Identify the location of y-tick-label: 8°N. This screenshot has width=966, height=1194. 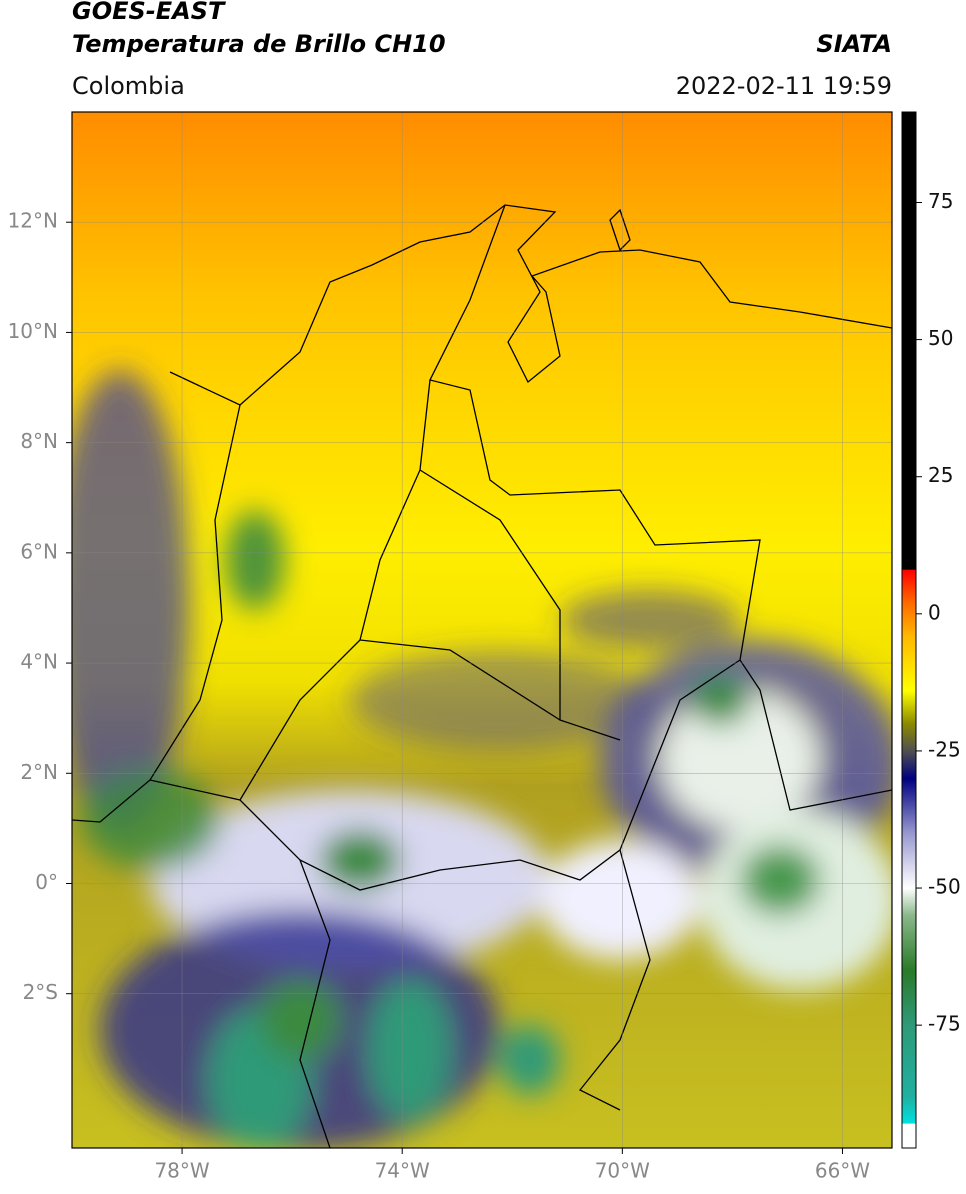
(39, 441).